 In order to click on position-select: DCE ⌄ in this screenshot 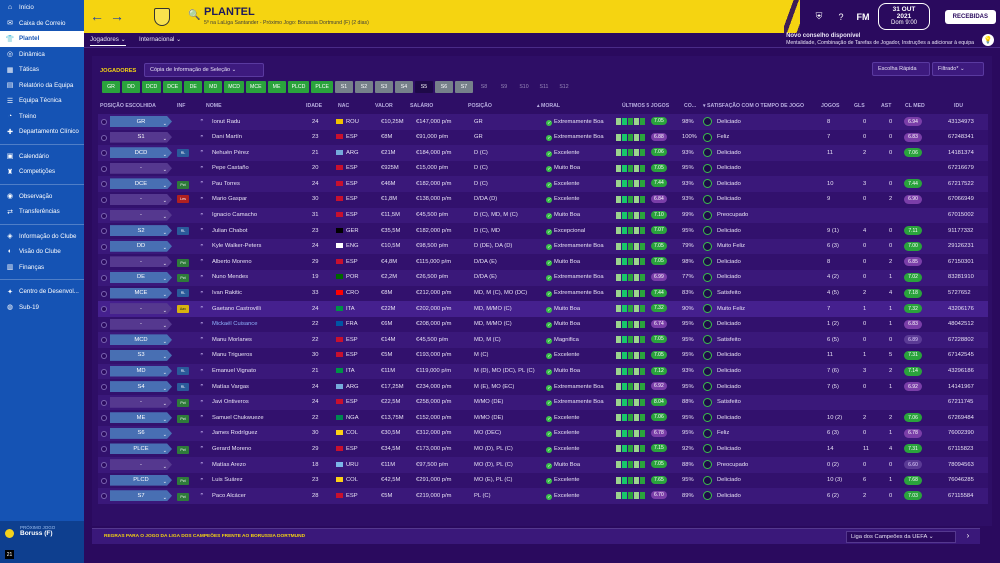, I will do `click(141, 184)`.